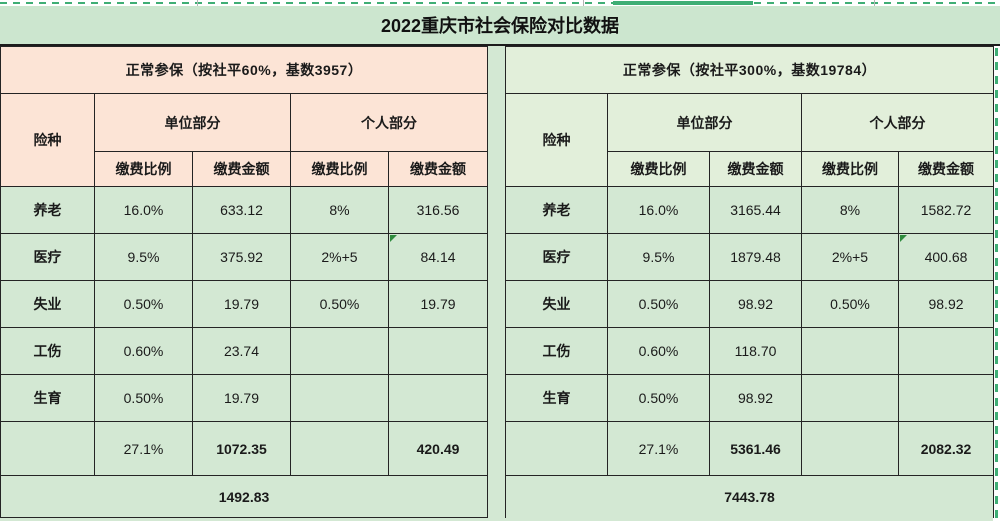 The image size is (1000, 521). I want to click on cell-personal-amount: 19.79, so click(438, 304).